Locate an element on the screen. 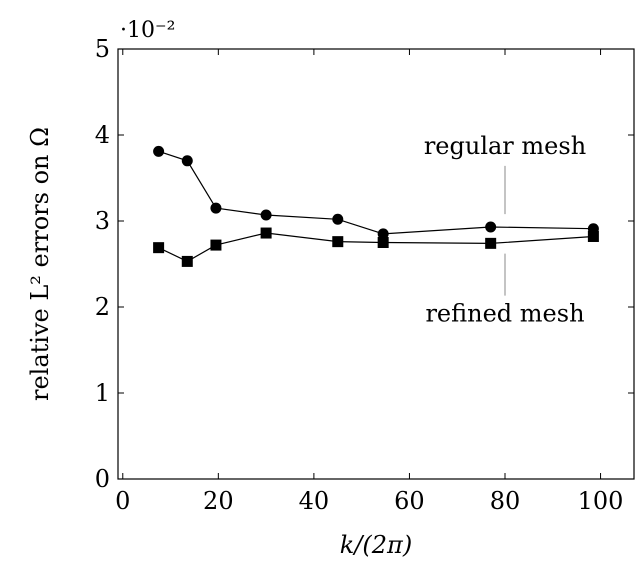 Image resolution: width=636 pixels, height=563 pixels. y-tick-label: 3 is located at coordinates (102, 221).